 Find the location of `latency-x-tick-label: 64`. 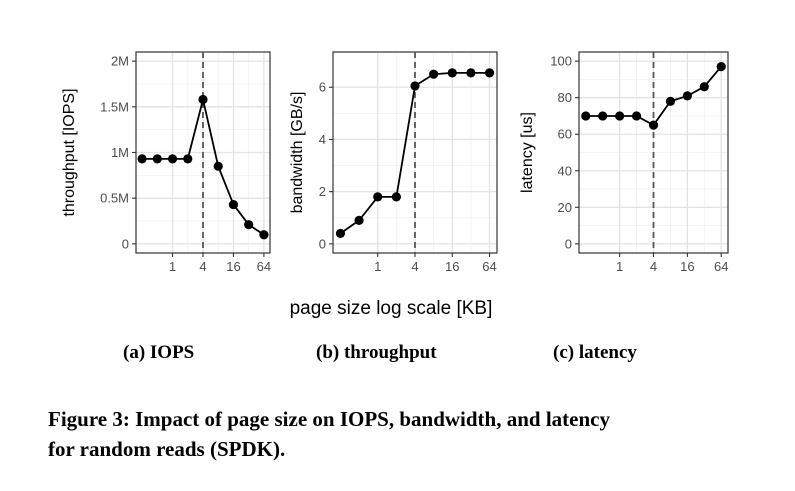

latency-x-tick-label: 64 is located at coordinates (721, 266).